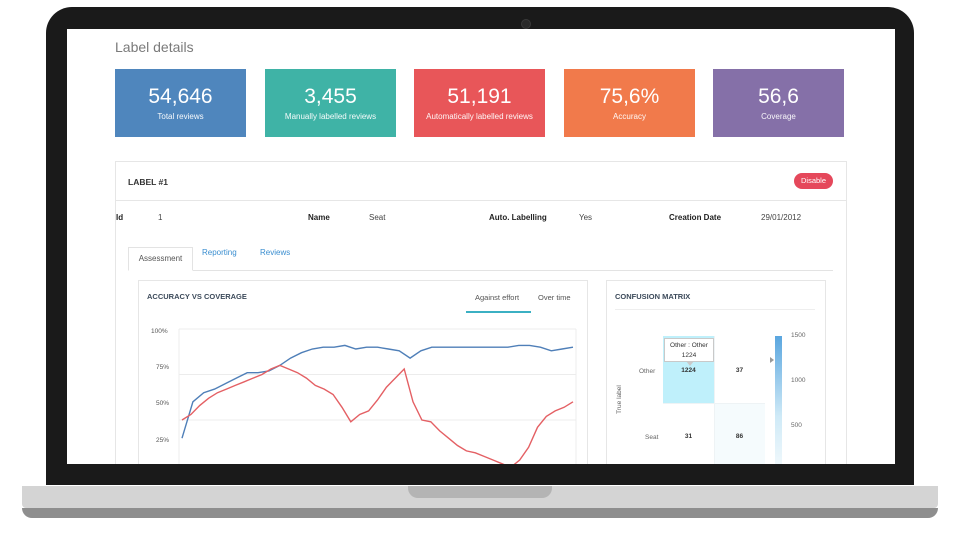 This screenshot has width=960, height=540. Describe the element at coordinates (518, 217) in the screenshot. I see `field-auto-labelling-key: Auto. Labelling` at that location.